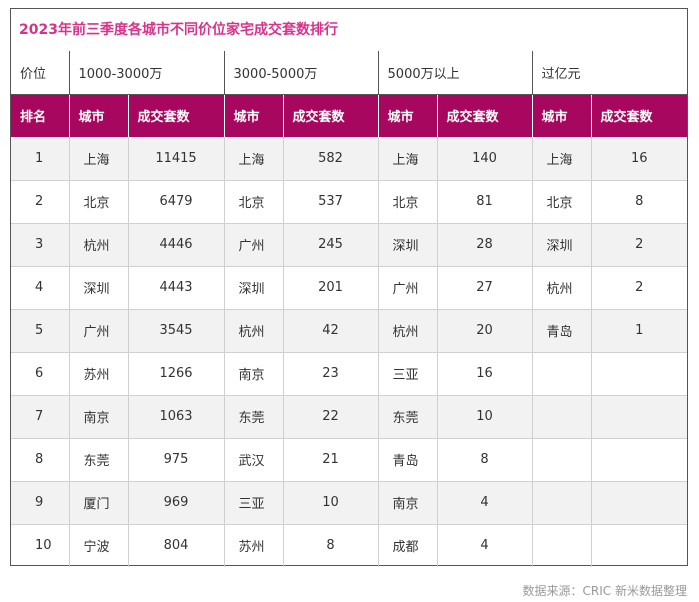 This screenshot has height=602, width=699. I want to click on count-cell: 27, so click(485, 288).